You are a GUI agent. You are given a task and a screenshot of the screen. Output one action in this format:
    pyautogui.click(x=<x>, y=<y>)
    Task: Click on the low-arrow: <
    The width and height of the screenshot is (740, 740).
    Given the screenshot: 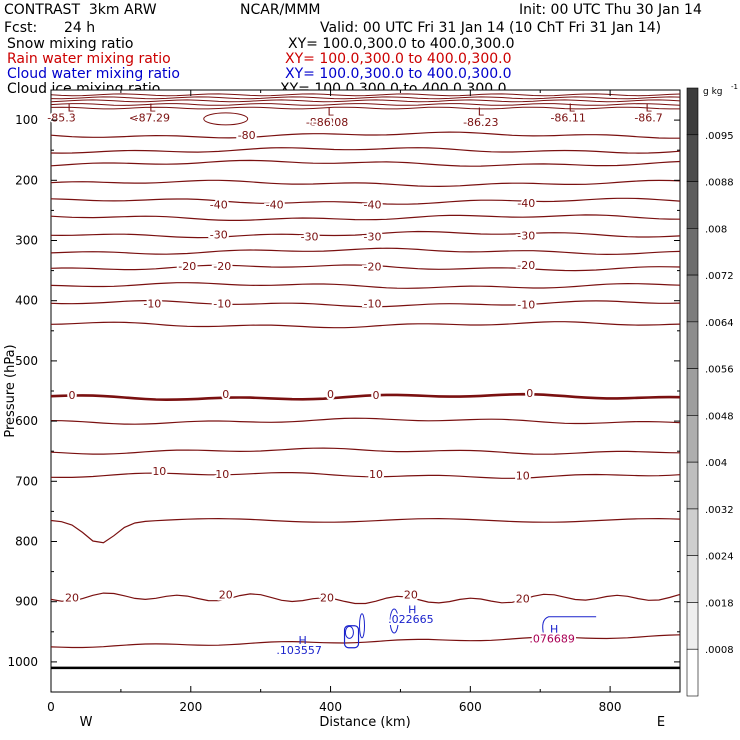 What is the action you would take?
    pyautogui.click(x=133, y=118)
    